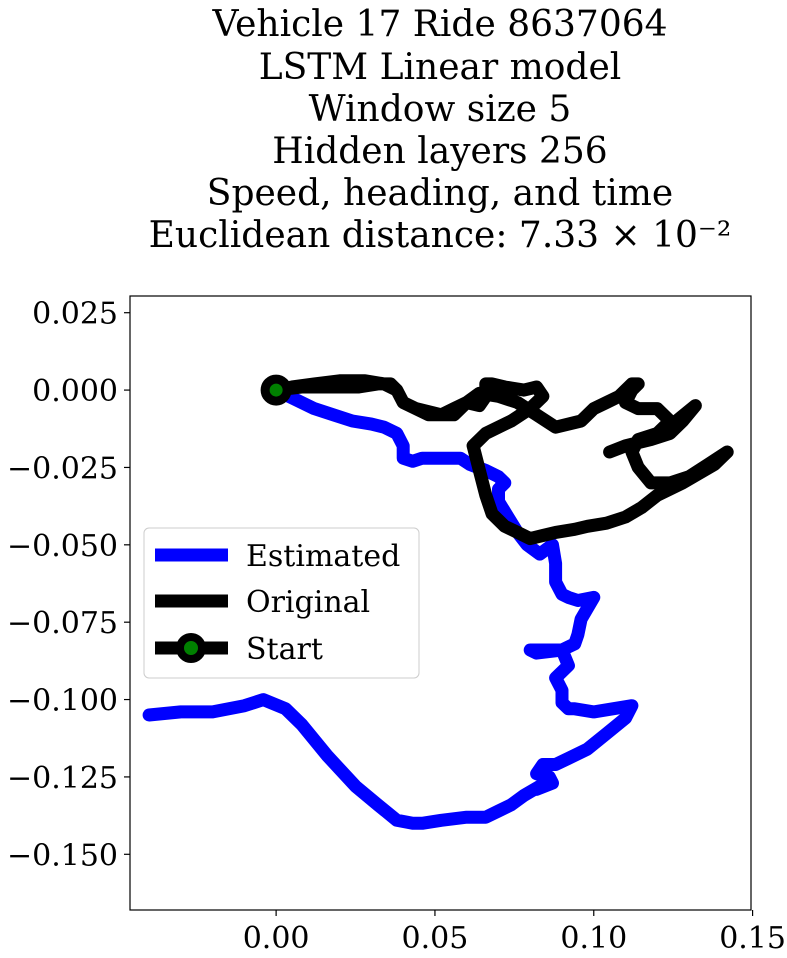 This screenshot has width=787, height=958. Describe the element at coordinates (440, 109) in the screenshot. I see `title-line-3: Window size 5` at that location.